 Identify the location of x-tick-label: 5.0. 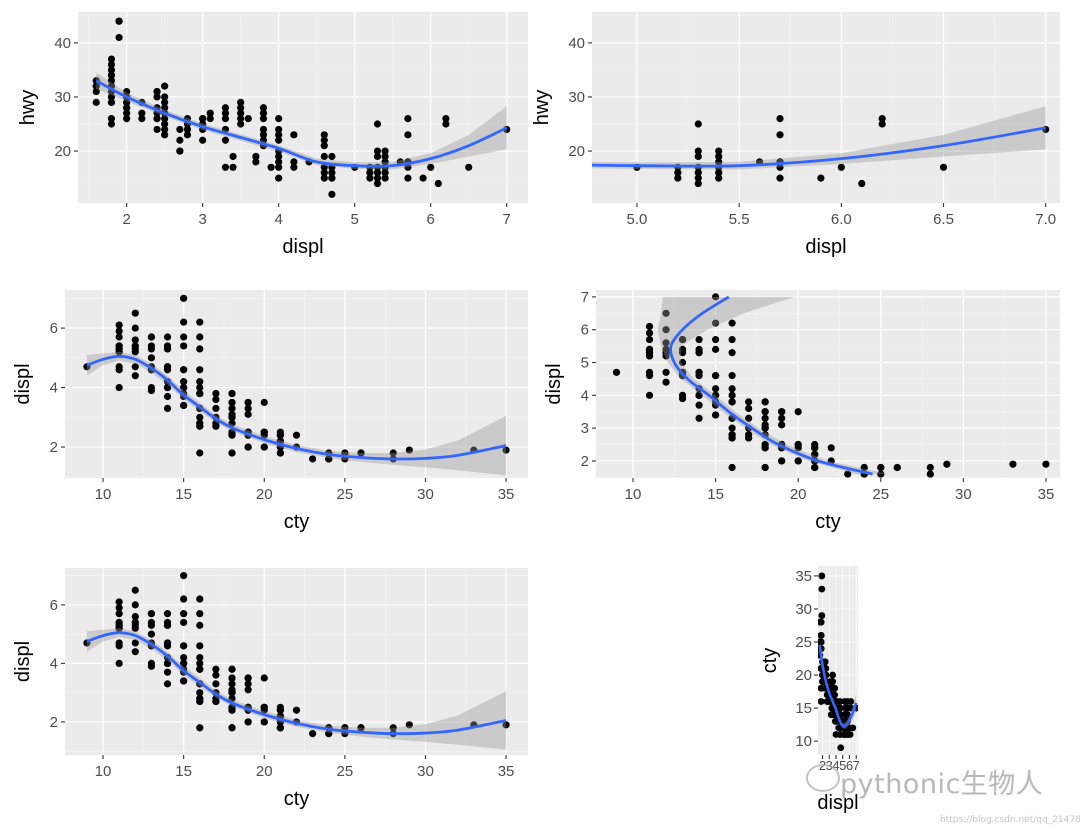
(637, 219).